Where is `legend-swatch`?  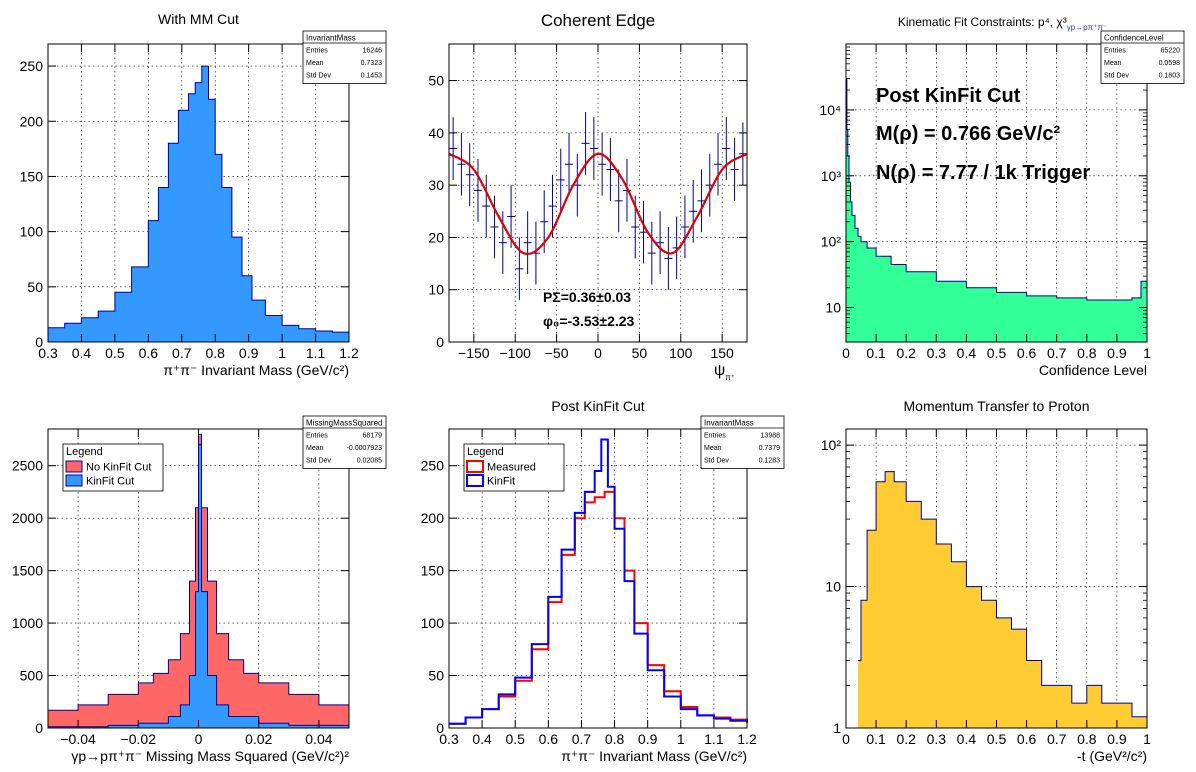
legend-swatch is located at coordinates (74, 480).